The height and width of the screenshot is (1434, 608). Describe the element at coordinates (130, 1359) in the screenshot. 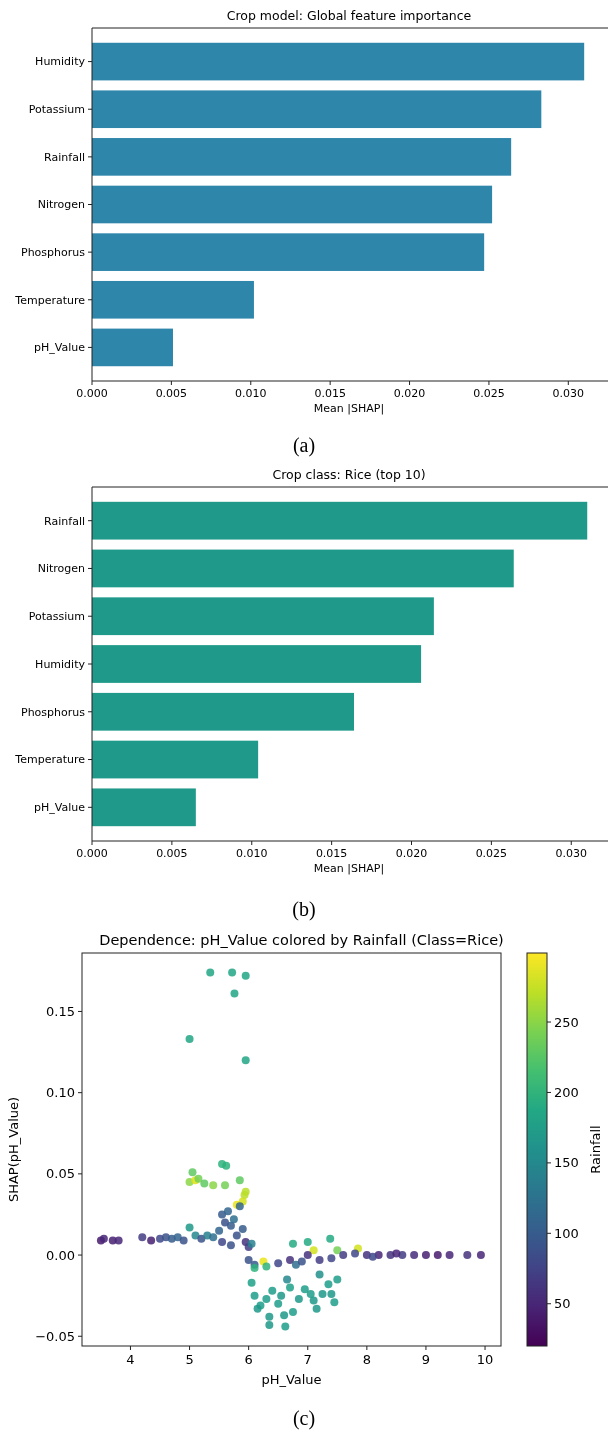

I see `x-tick-label: 4` at that location.